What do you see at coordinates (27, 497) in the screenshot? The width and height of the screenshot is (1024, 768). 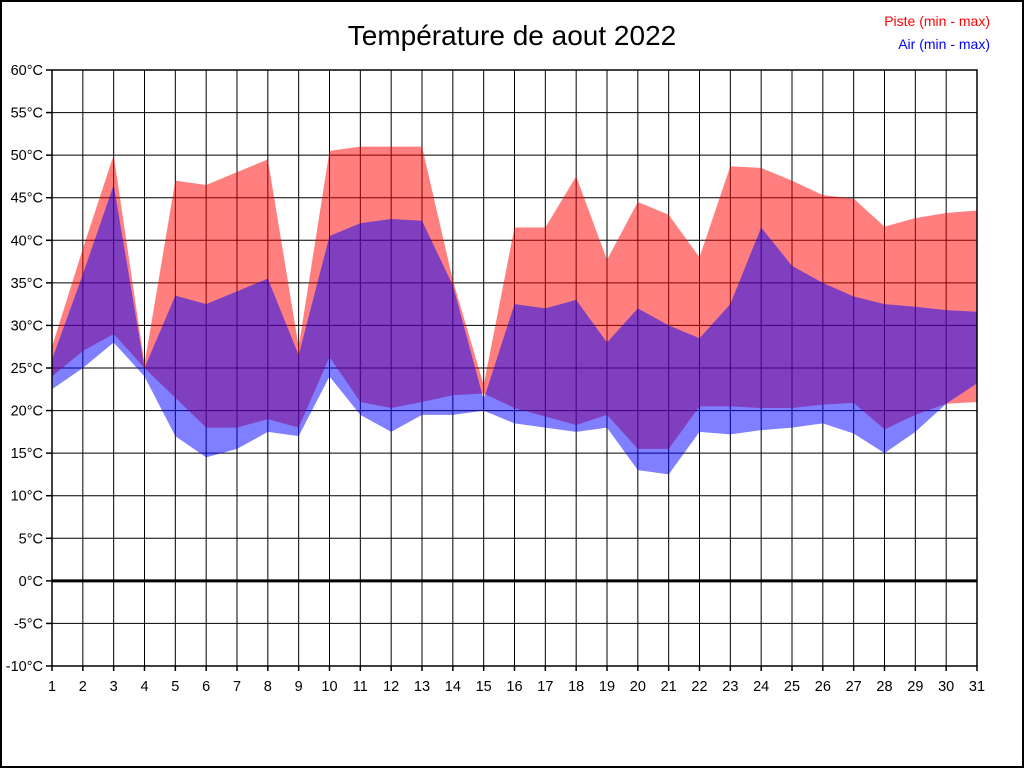 I see `y-tick-label: 10°C` at bounding box center [27, 497].